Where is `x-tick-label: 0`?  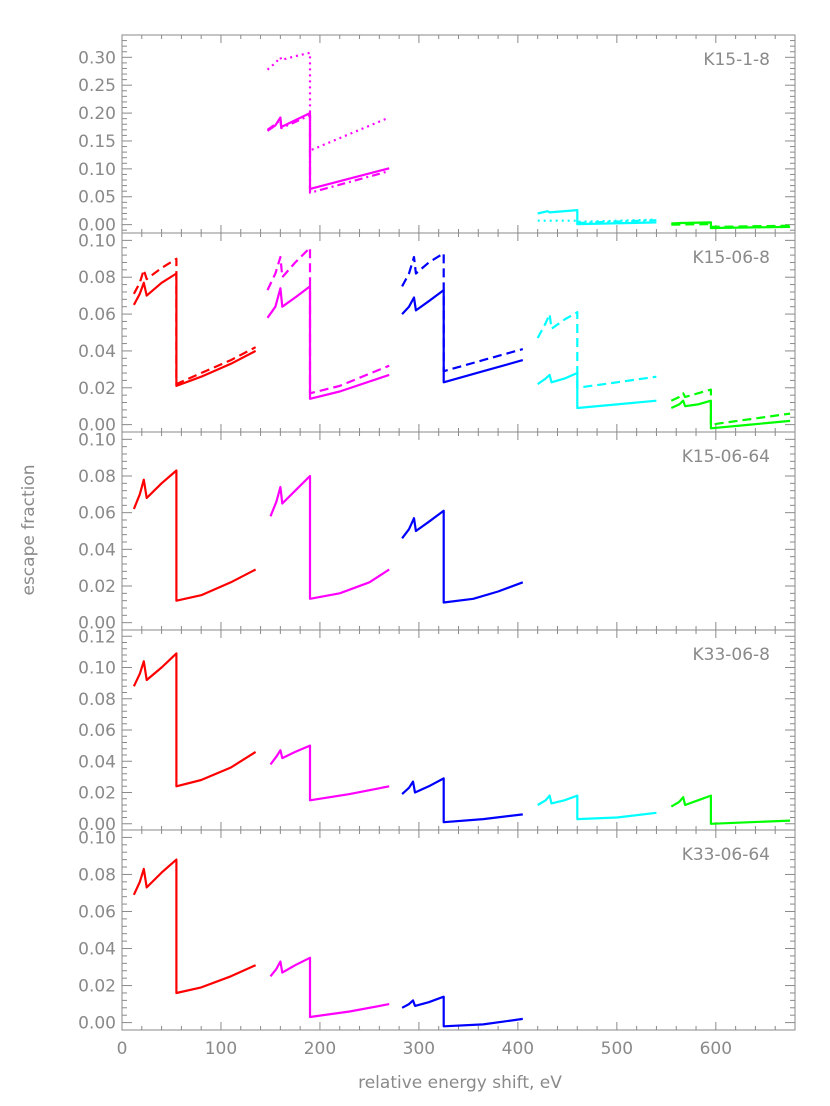
x-tick-label: 0 is located at coordinates (122, 1049).